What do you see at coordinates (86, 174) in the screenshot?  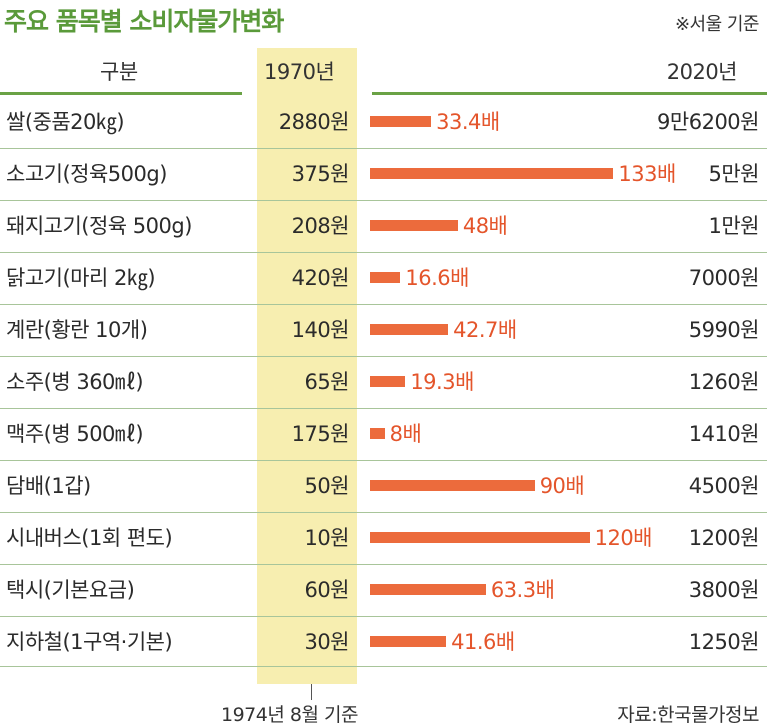 I see `item-label: 소고기(정육500g)` at bounding box center [86, 174].